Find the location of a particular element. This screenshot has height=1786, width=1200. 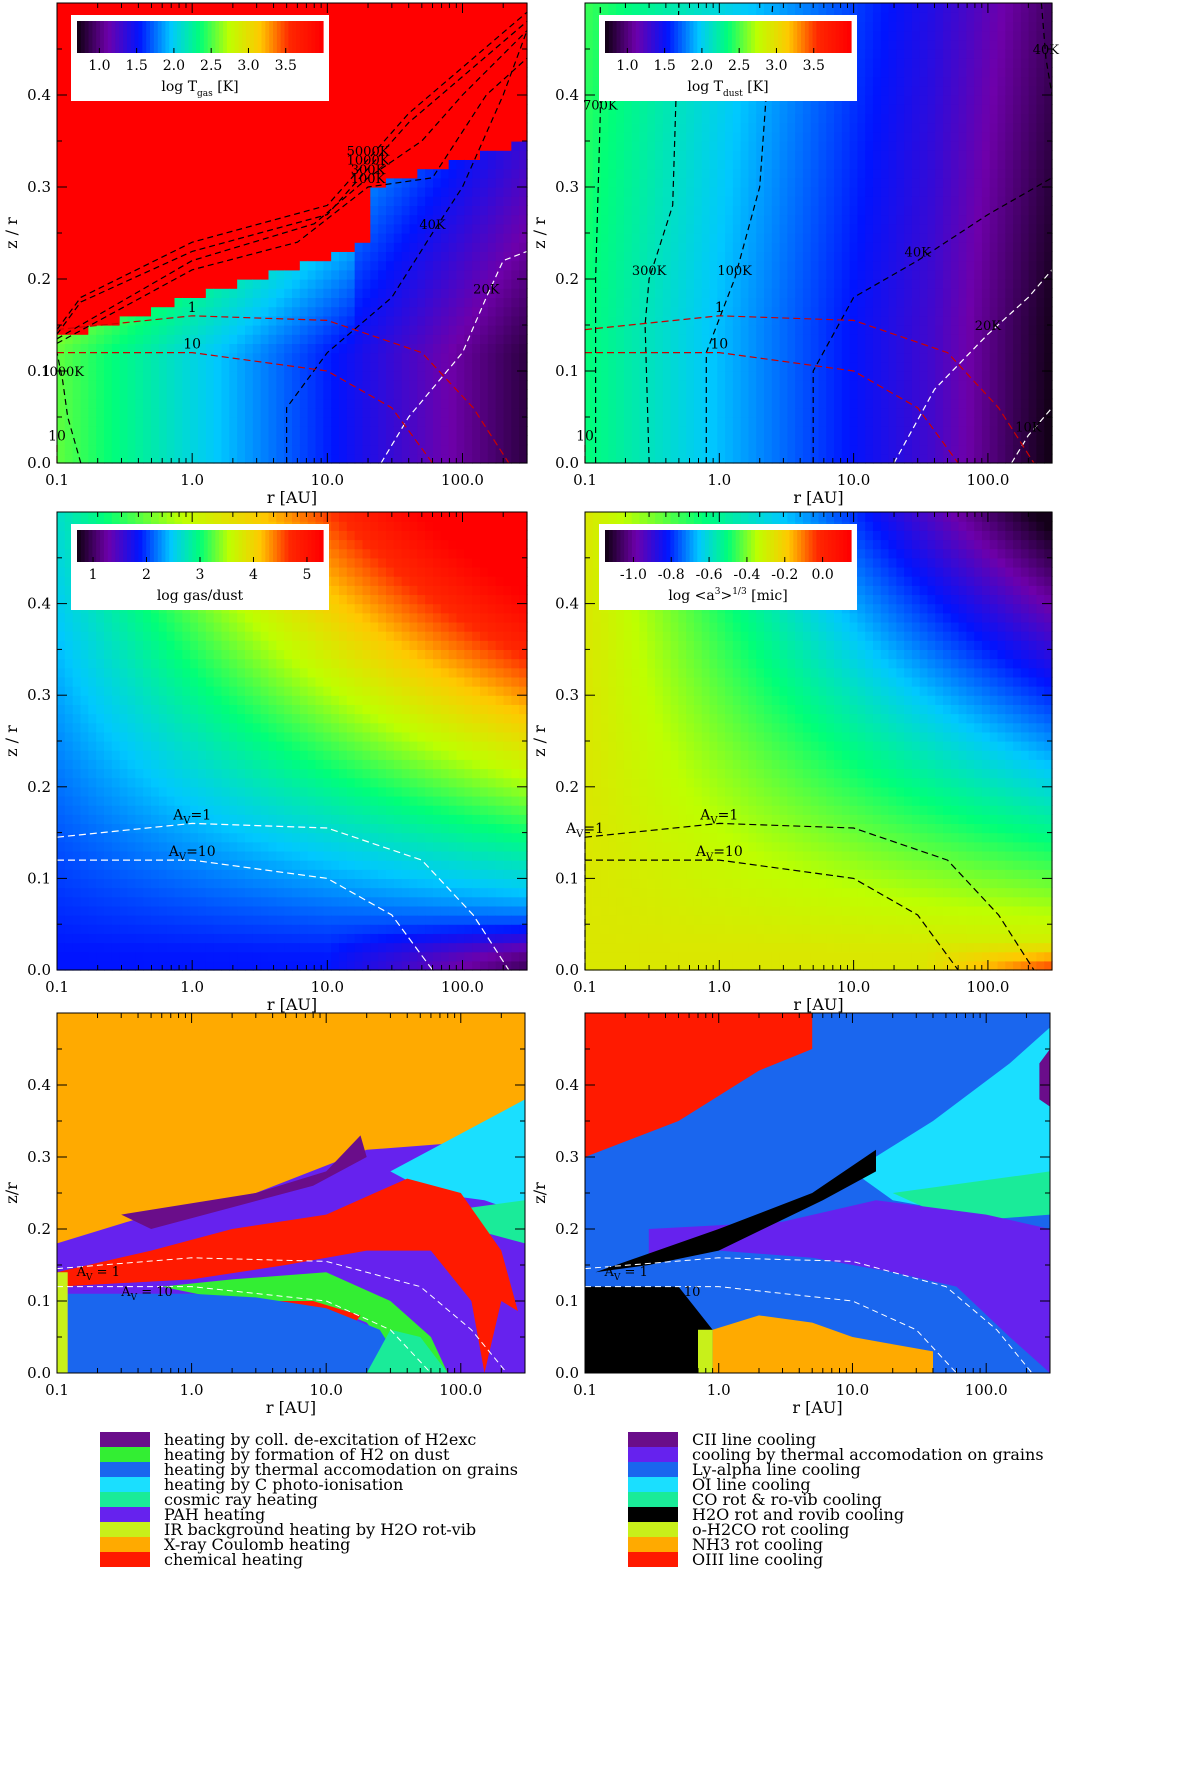

contour-label: 100K is located at coordinates (368, 179).